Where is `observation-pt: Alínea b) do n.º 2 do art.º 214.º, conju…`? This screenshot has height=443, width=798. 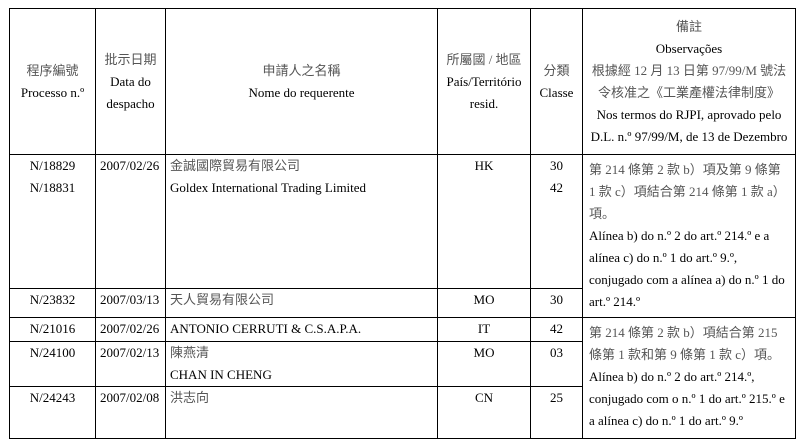
observation-pt: Alínea b) do n.º 2 do art.º 214.º, conju… is located at coordinates (687, 398).